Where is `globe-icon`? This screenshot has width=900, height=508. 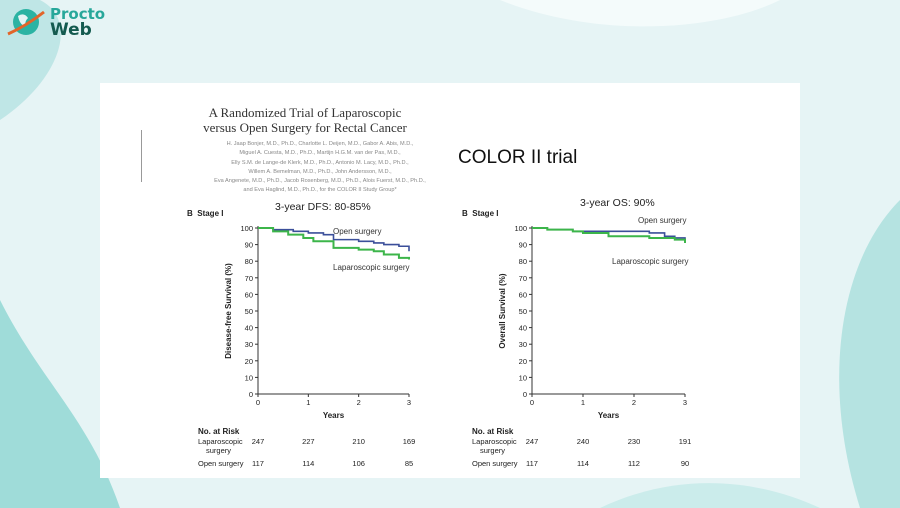 globe-icon is located at coordinates (26, 22).